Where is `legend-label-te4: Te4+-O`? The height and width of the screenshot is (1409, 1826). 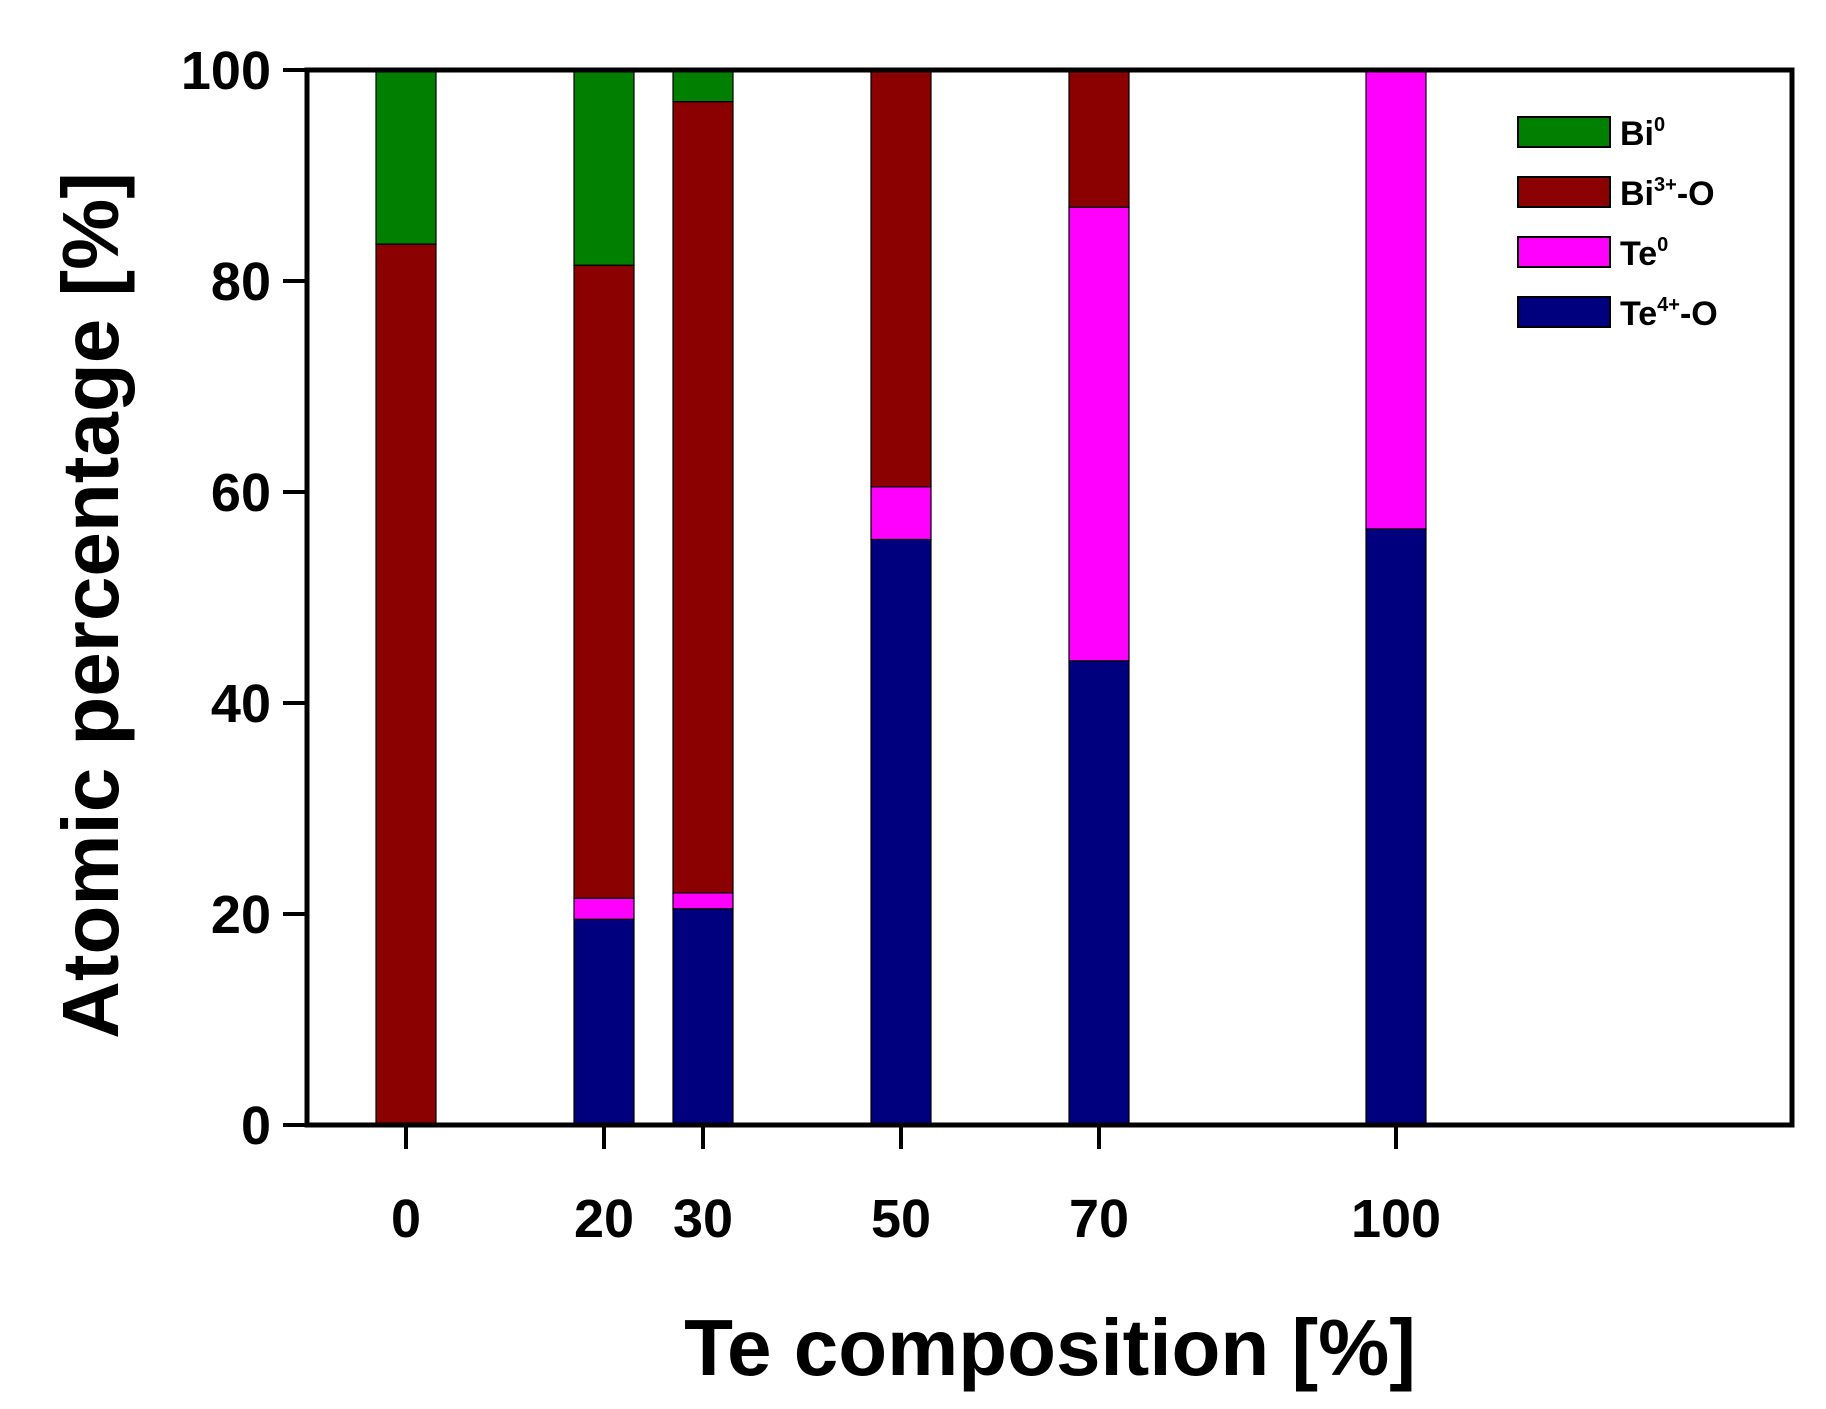 legend-label-te4: Te4+-O is located at coordinates (1669, 313).